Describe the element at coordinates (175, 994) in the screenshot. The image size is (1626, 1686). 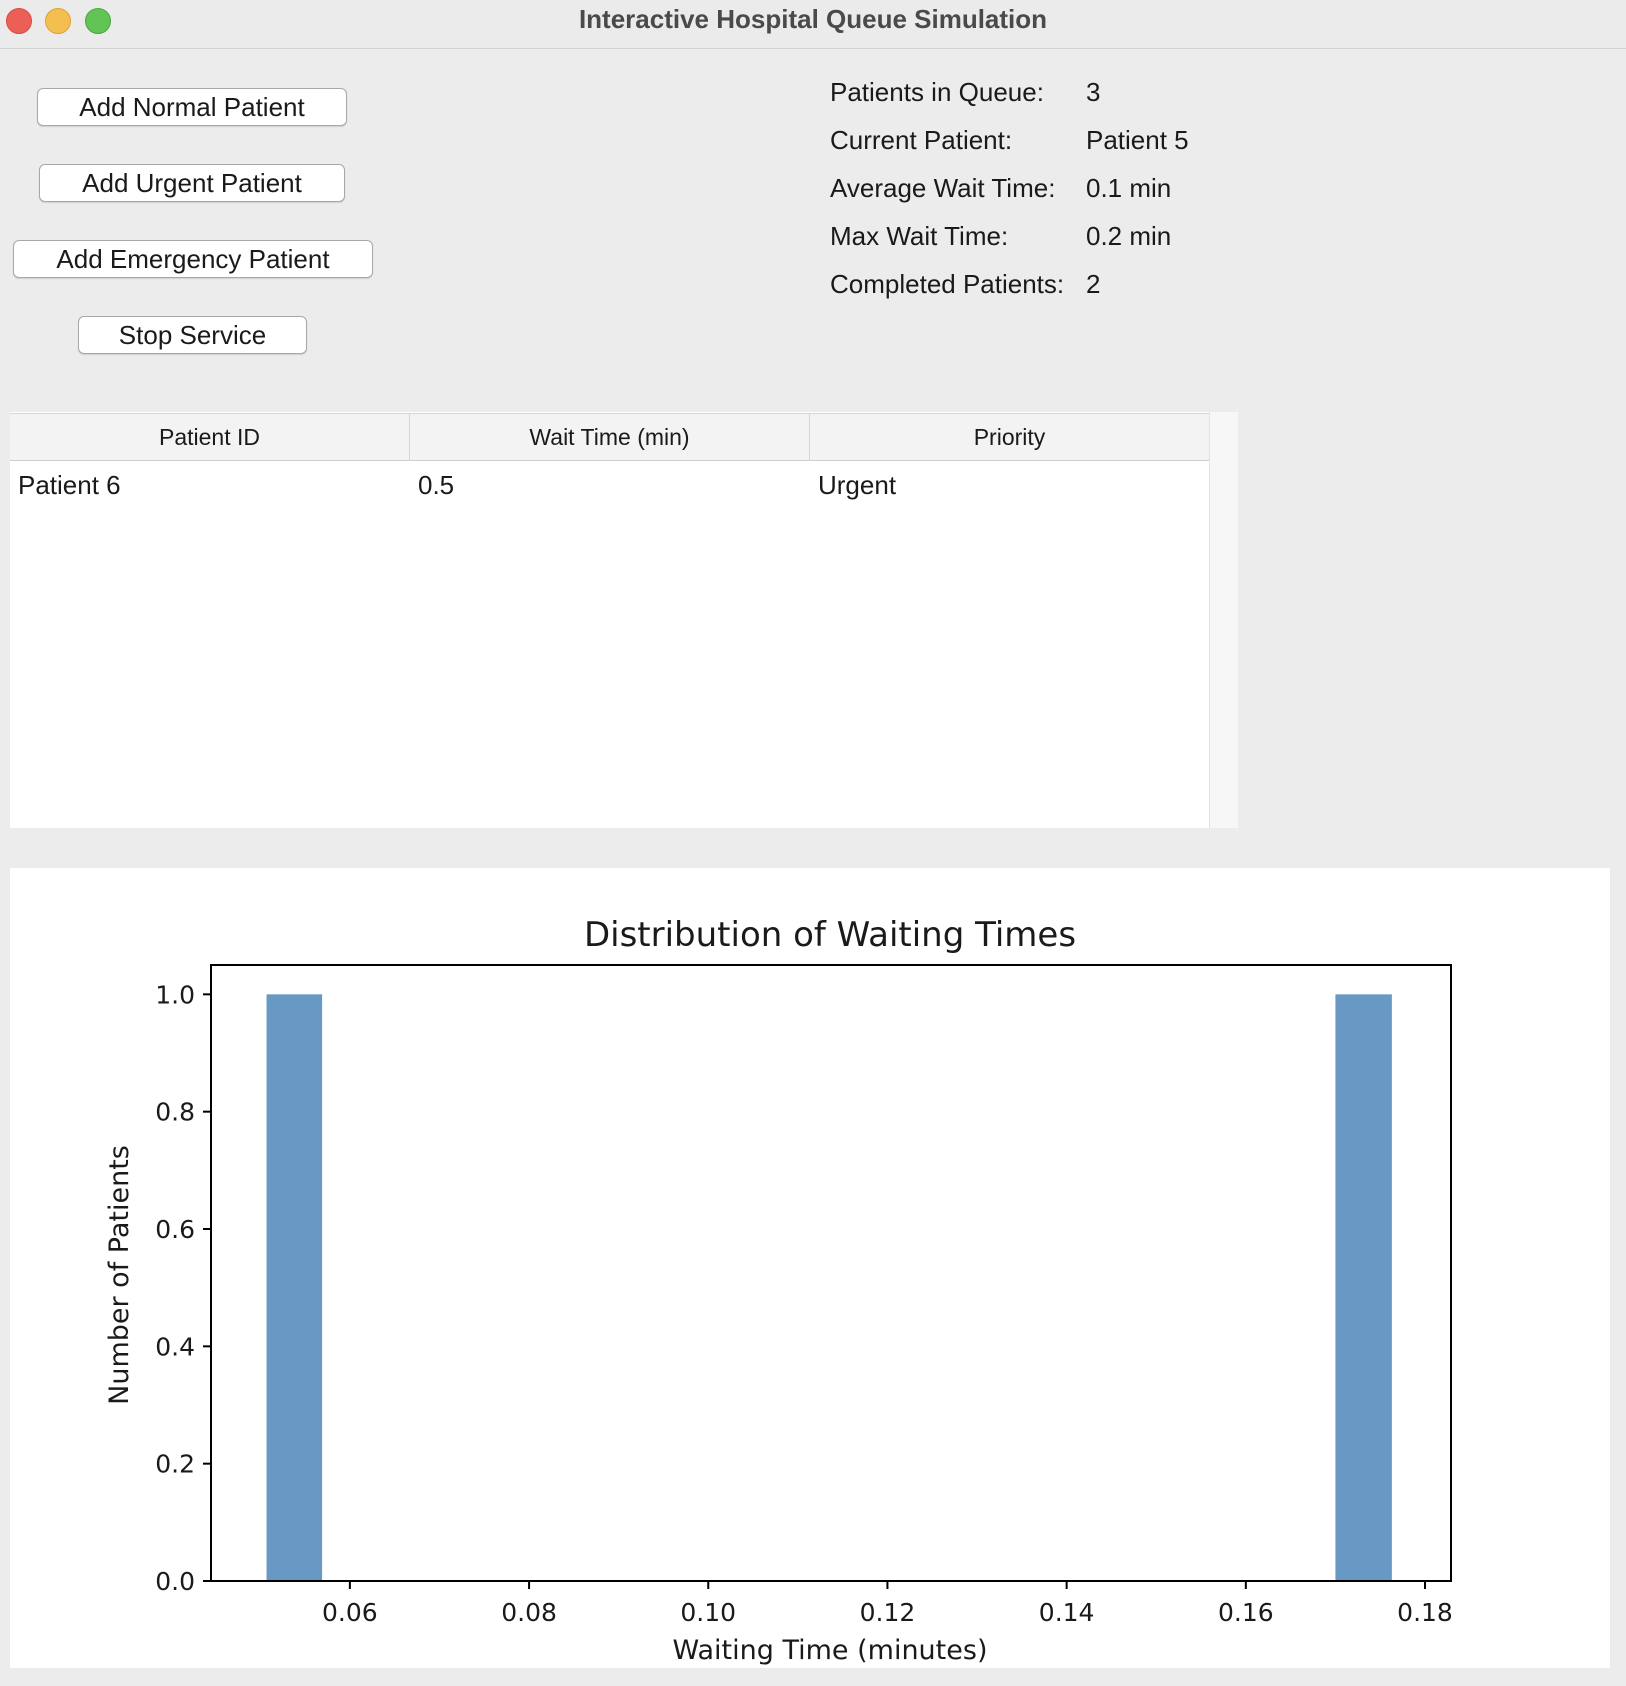
I see `y-tick-label: 1.0` at that location.